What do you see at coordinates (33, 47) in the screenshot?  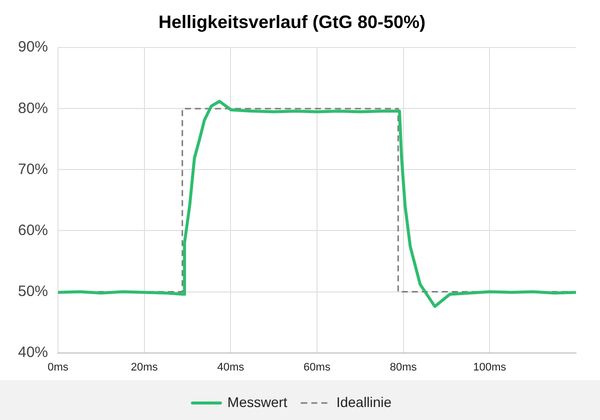 I see `y-tick-label: 90%` at bounding box center [33, 47].